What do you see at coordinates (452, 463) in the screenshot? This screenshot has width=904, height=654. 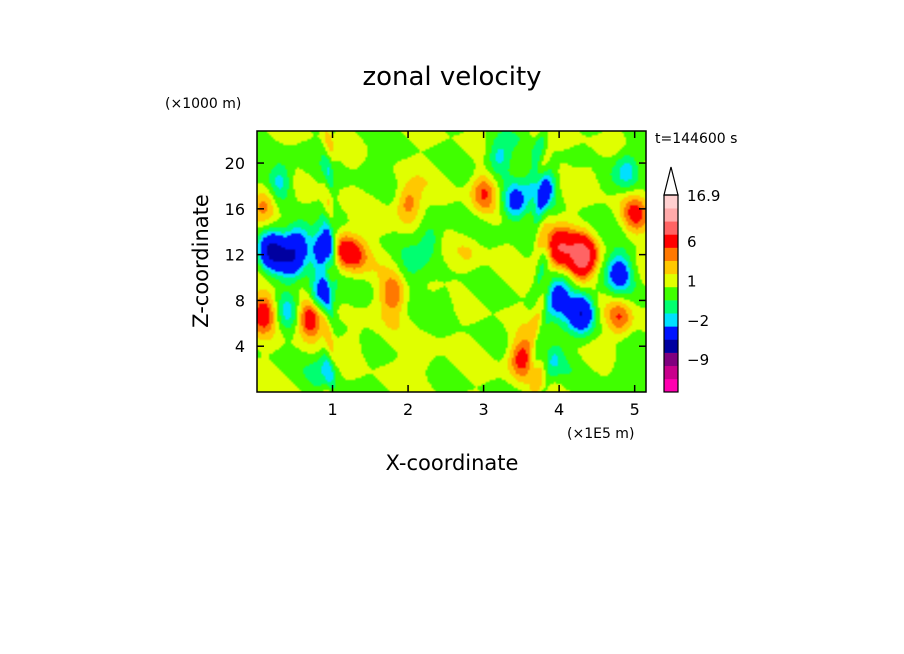 I see `x-axis-label: X-coordinate` at bounding box center [452, 463].